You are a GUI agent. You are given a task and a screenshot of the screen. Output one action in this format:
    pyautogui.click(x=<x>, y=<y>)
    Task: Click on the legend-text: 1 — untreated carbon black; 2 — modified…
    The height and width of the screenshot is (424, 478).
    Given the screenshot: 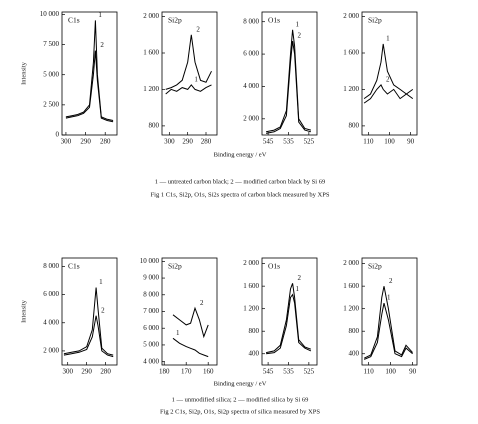 What is the action you would take?
    pyautogui.click(x=240, y=181)
    